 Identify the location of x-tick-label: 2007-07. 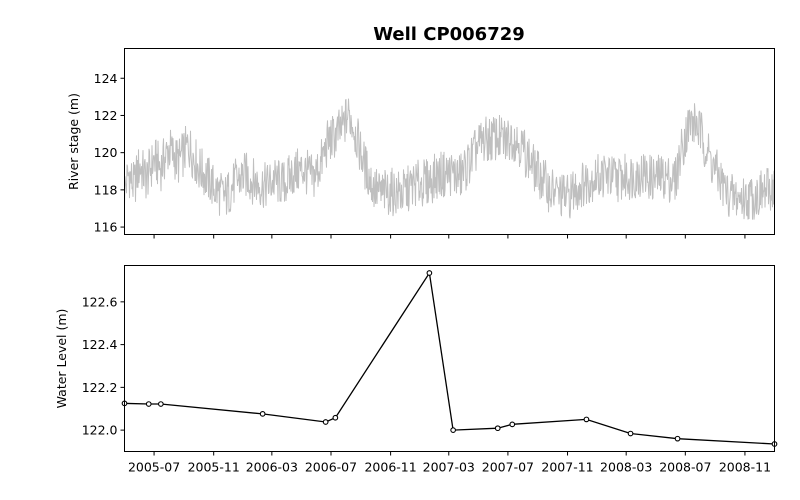
(508, 467).